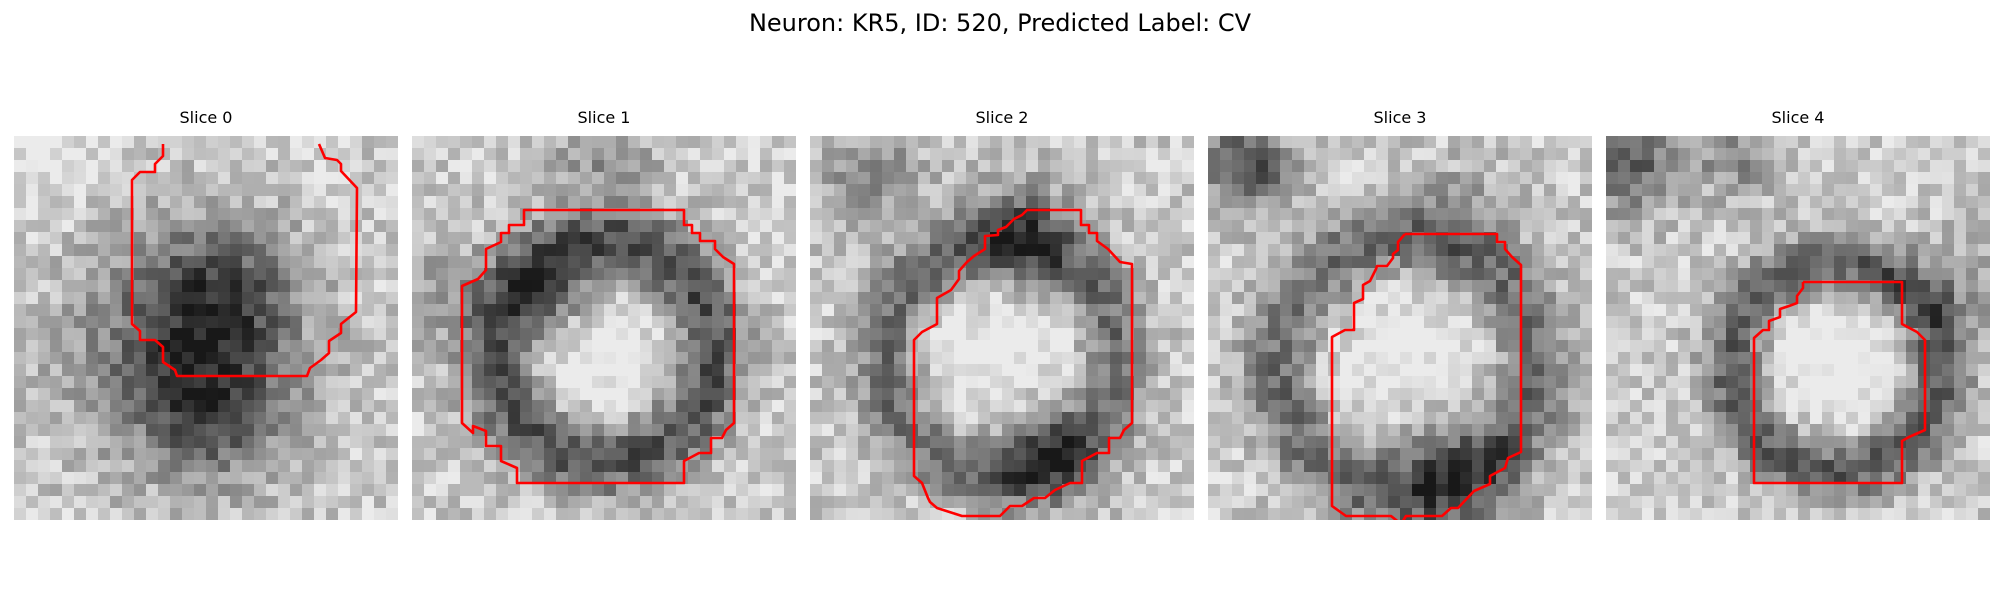  I want to click on slice-panel-1: Slice 1, so click(604, 314).